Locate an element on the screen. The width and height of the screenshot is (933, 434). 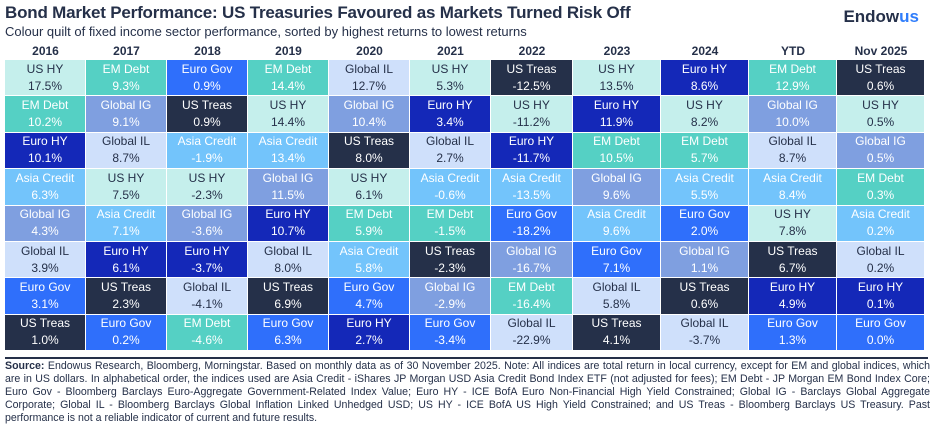
quilt-cell: Global IG 10.0% is located at coordinates (792, 114).